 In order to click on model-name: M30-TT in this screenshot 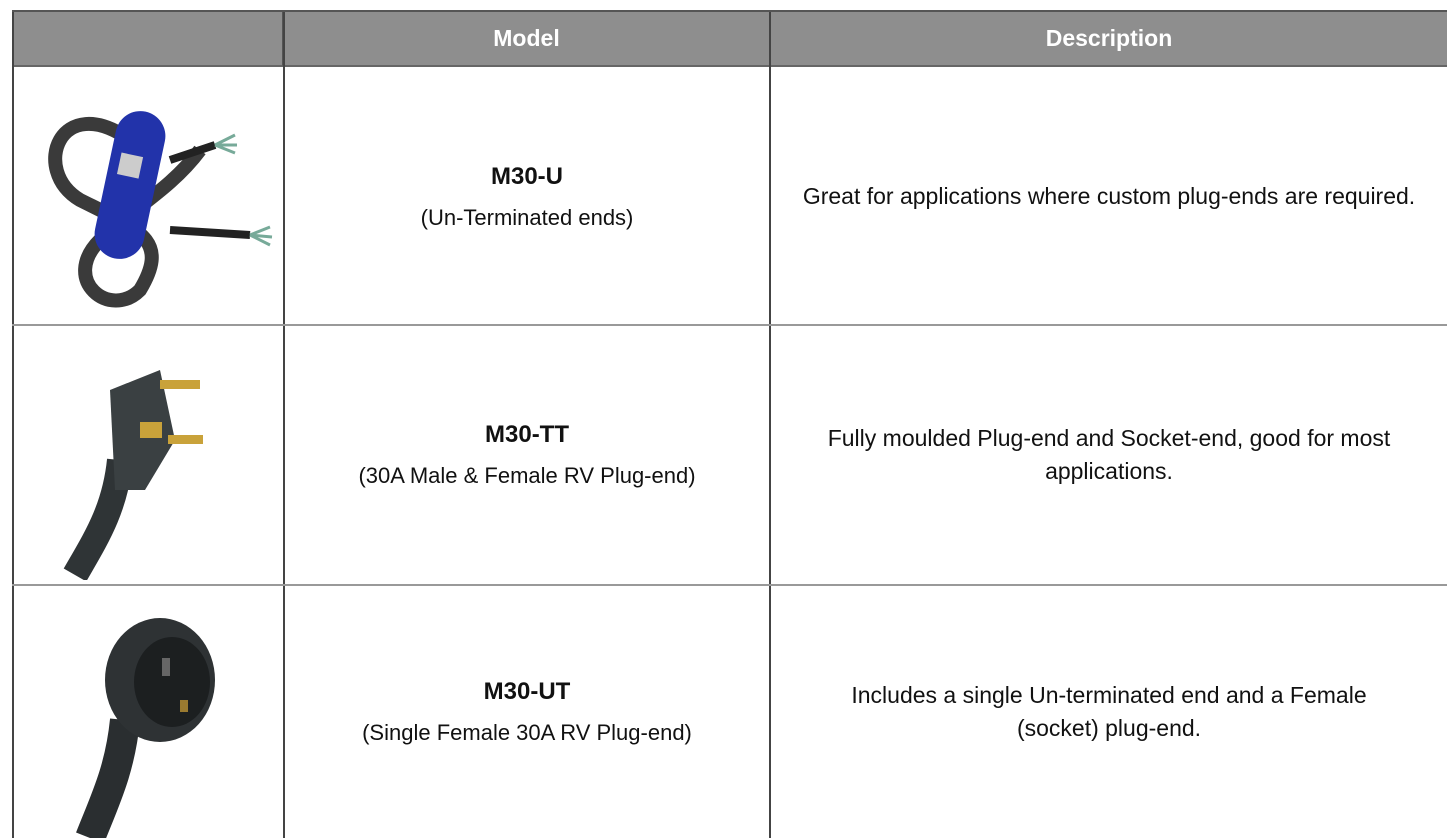, I will do `click(527, 434)`.